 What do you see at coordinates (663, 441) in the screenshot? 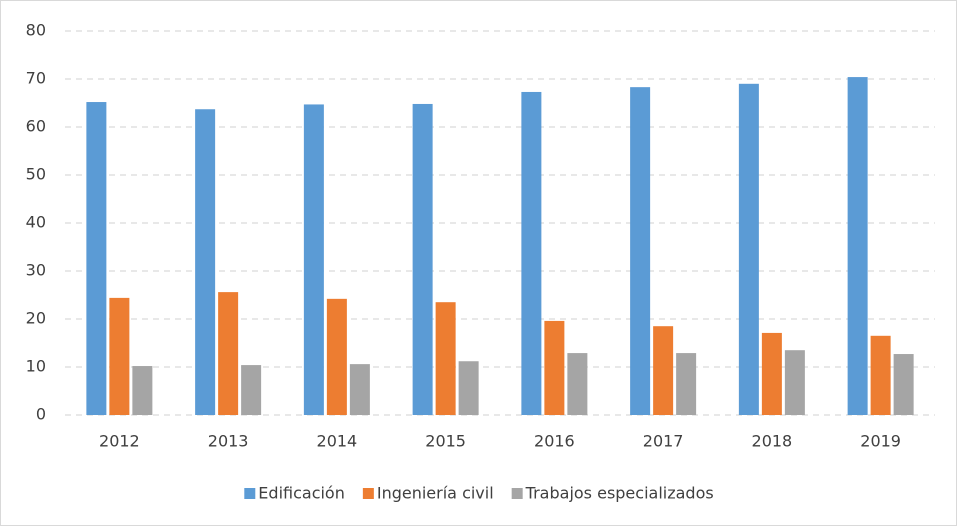
I see `x-tick-label: 2017` at bounding box center [663, 441].